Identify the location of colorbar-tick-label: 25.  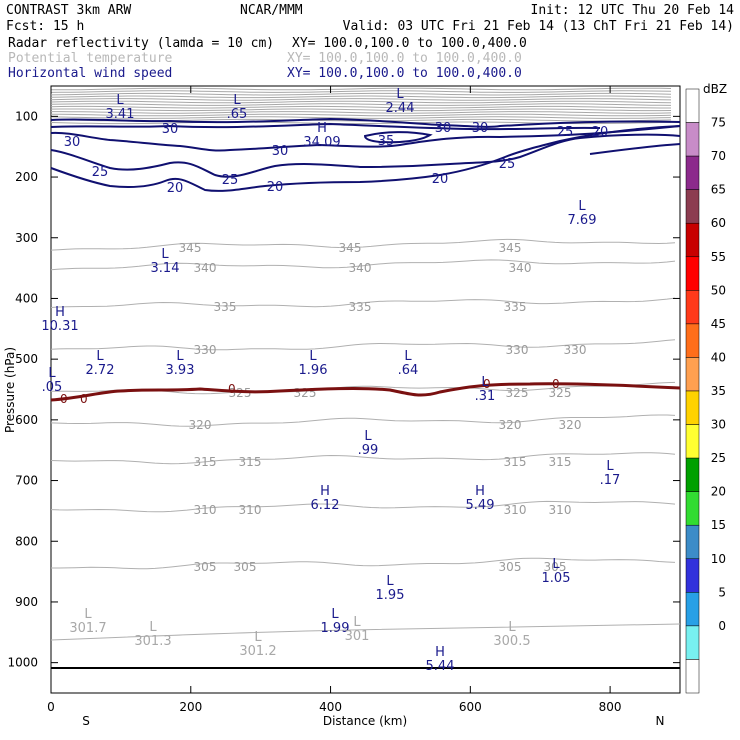
(718, 458).